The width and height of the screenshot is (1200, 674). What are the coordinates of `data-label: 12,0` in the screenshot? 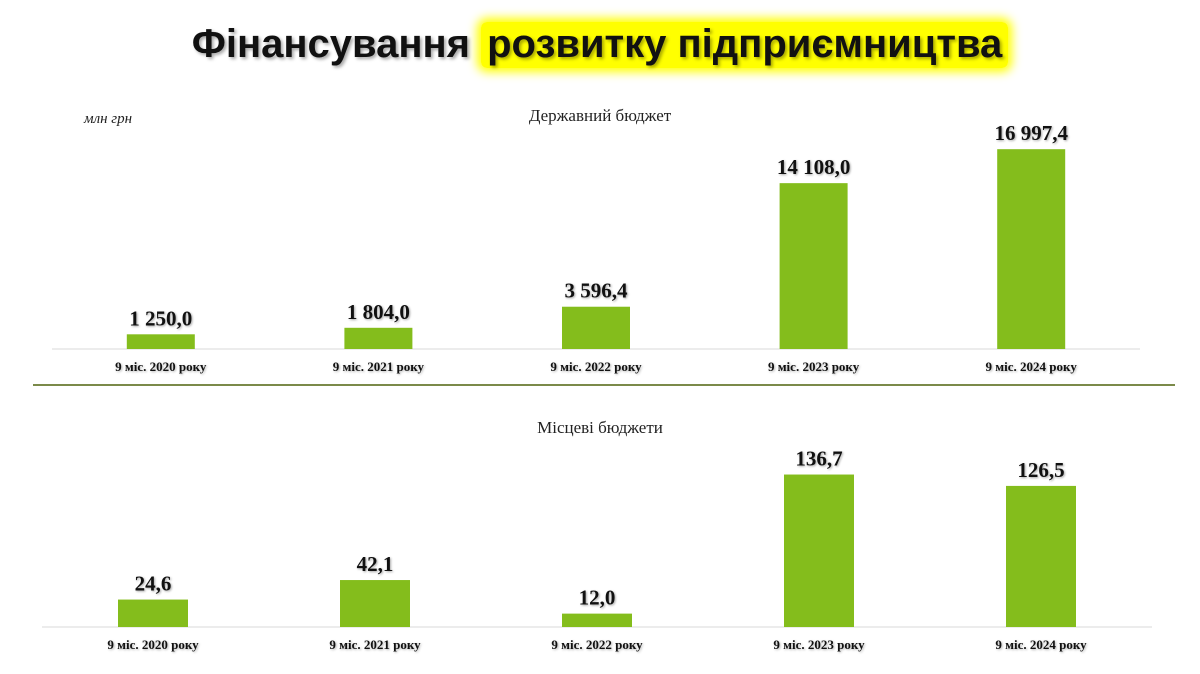 It's located at (597, 598).